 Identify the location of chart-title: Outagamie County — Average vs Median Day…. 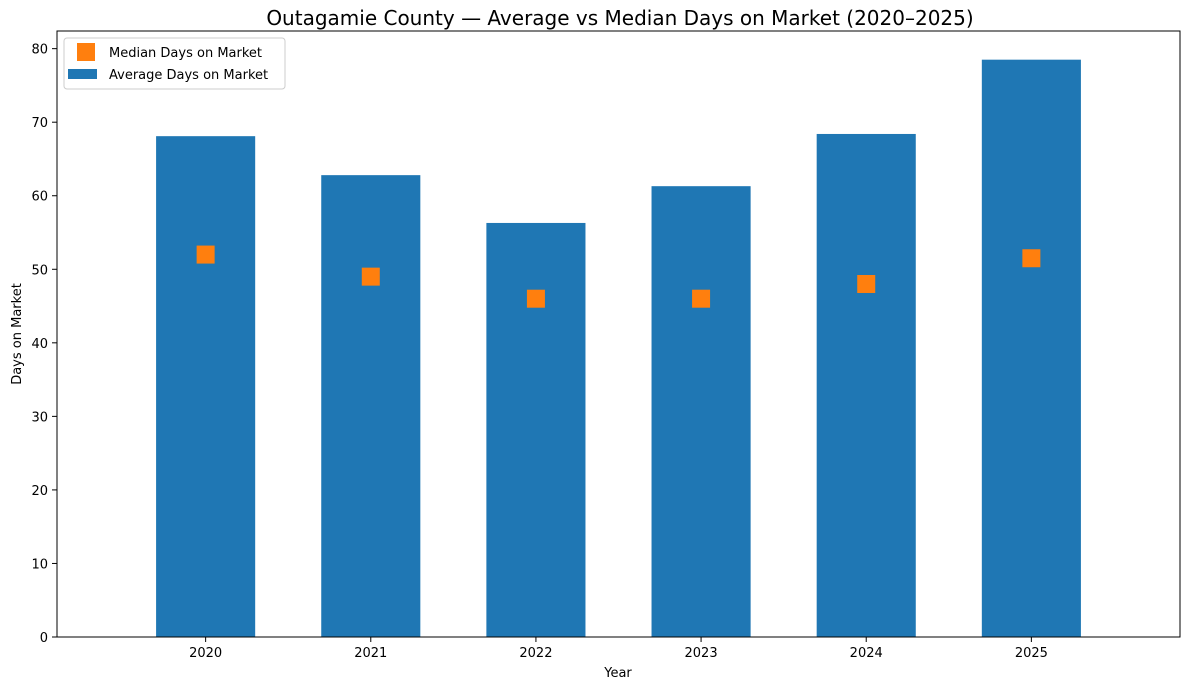
(619, 18).